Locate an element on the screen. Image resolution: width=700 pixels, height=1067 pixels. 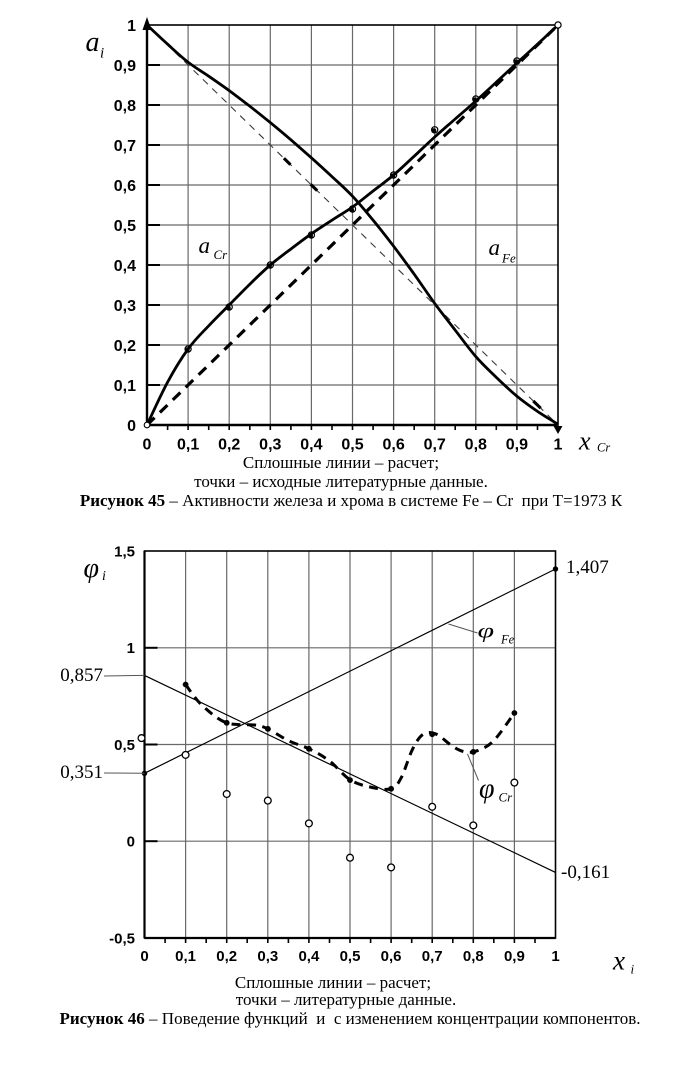
svg-text:точки – исходные литературные: точки – исходные литературные данные. is located at coordinates (341, 481).